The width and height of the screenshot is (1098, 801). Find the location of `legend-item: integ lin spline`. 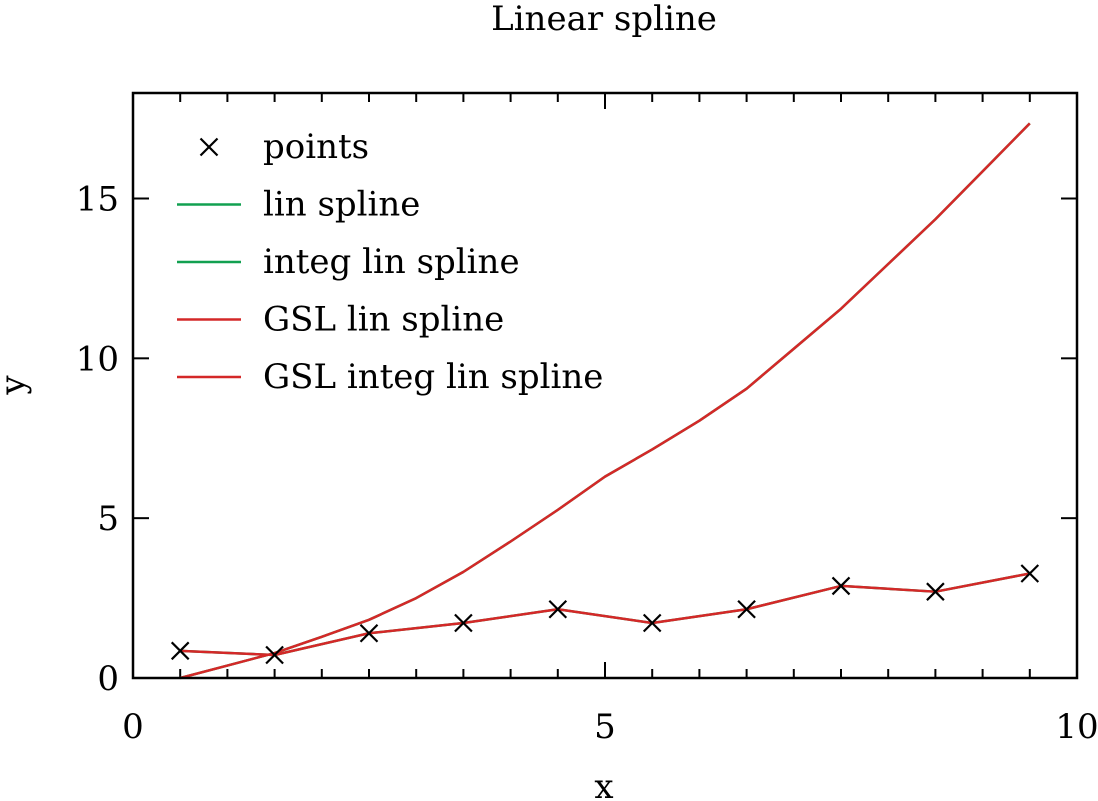

legend-item: integ lin spline is located at coordinates (348, 262).